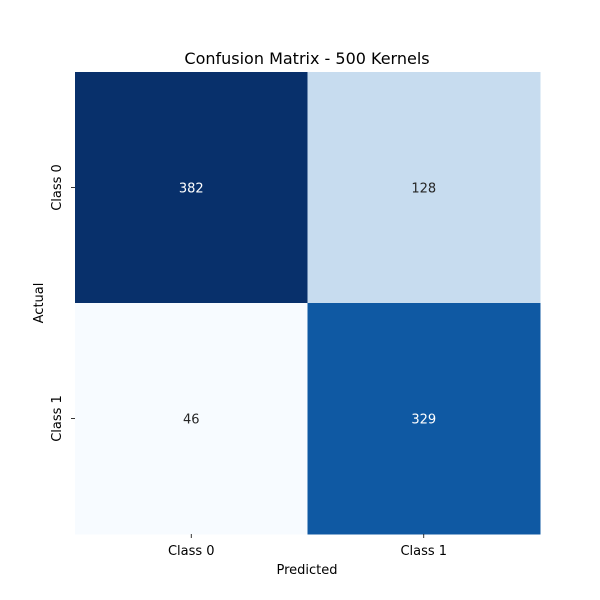 The width and height of the screenshot is (600, 600). I want to click on y-tick-label-1: Class 1, so click(57, 418).